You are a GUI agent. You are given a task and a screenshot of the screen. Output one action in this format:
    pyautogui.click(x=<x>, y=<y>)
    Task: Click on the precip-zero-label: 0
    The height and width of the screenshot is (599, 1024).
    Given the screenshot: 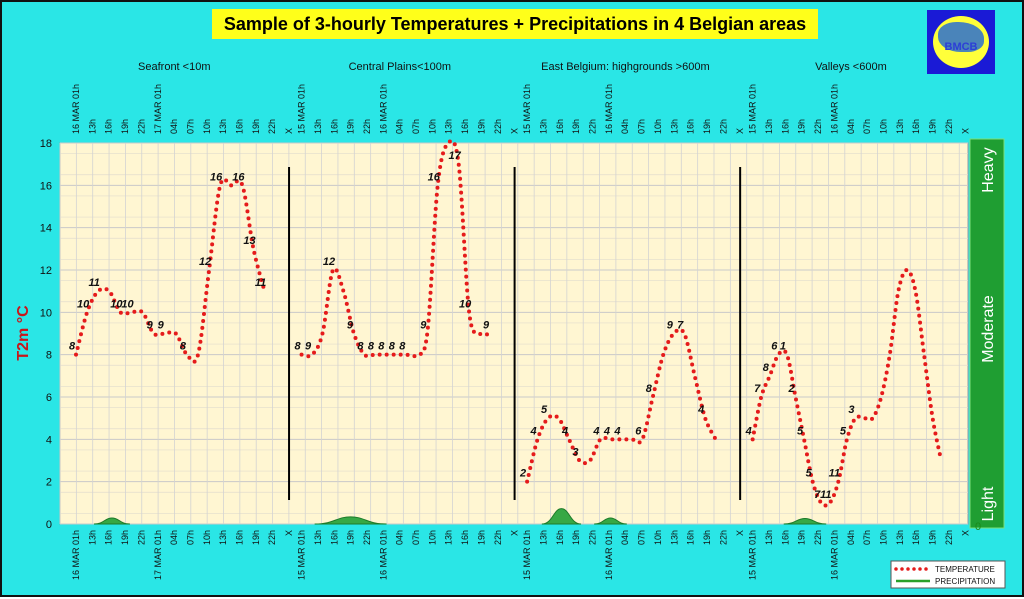 What is the action you would take?
    pyautogui.click(x=978, y=527)
    